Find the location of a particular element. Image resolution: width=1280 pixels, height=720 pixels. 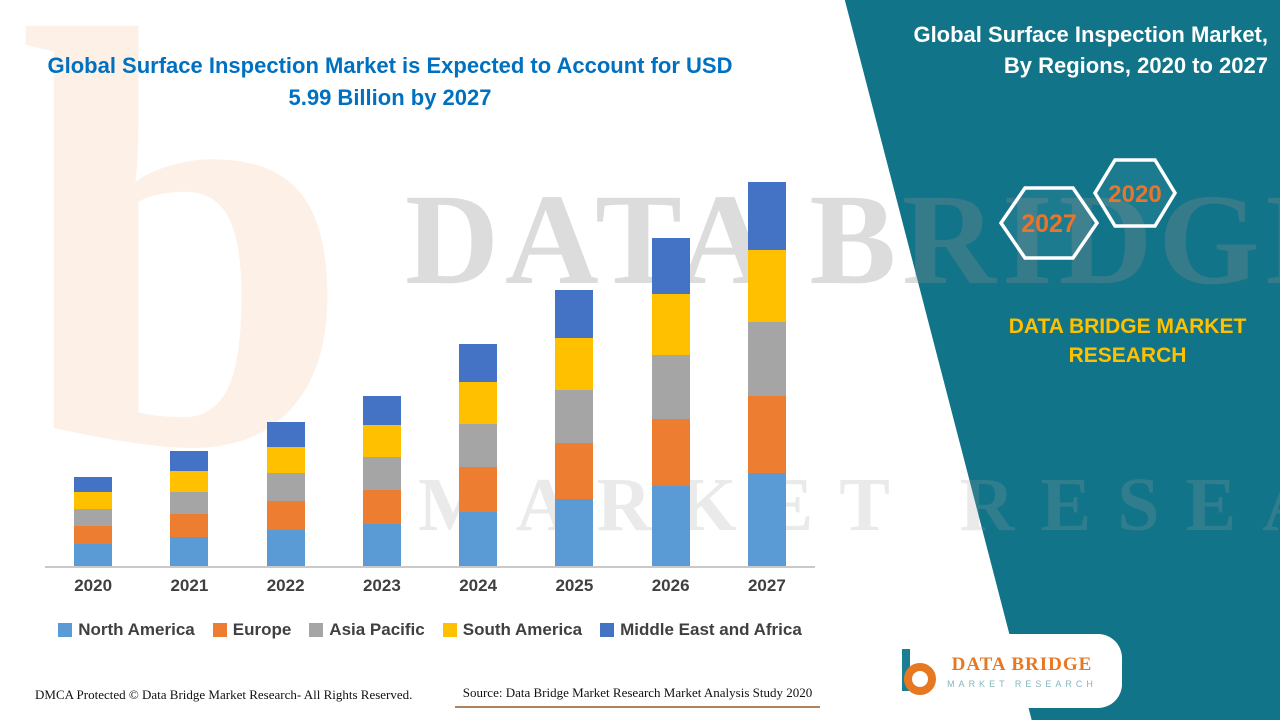

bar-group-2021 is located at coordinates (189, 508).